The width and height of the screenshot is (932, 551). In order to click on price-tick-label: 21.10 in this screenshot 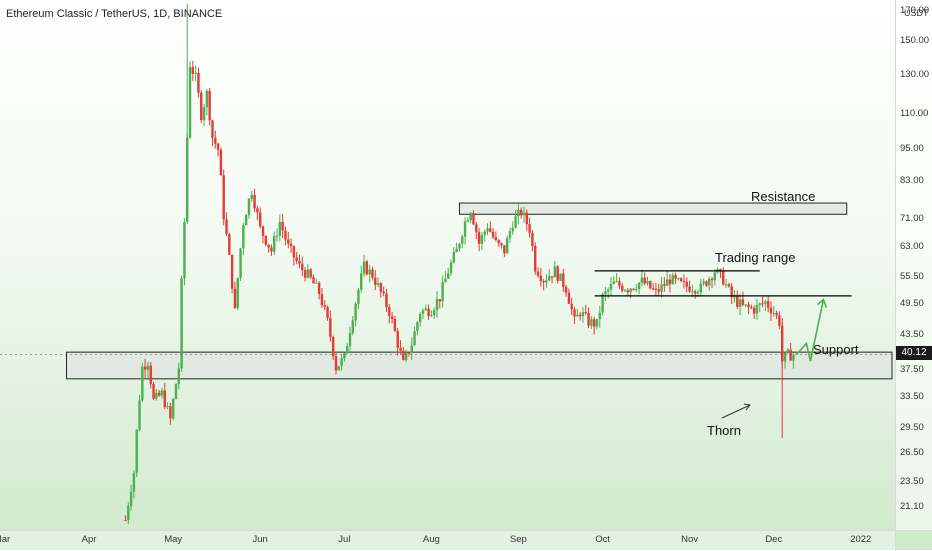, I will do `click(912, 507)`.